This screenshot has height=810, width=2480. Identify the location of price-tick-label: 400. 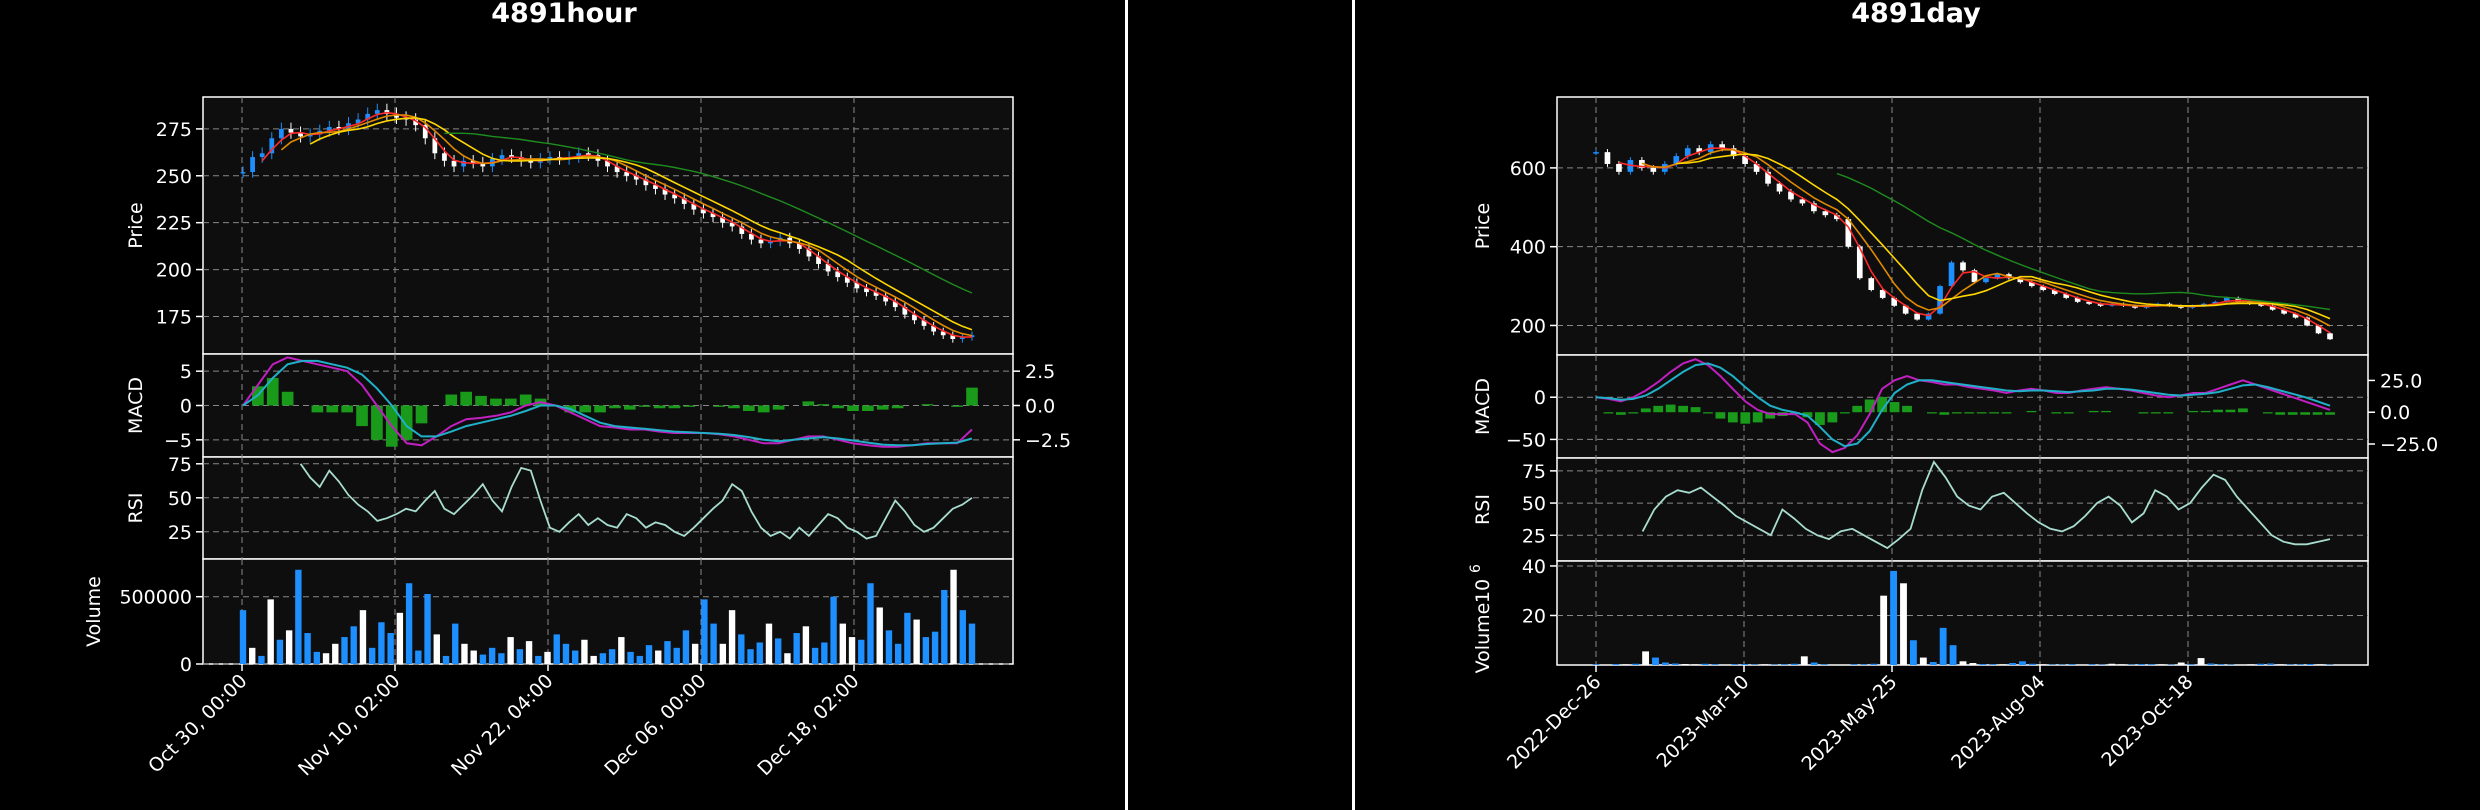
(1528, 248).